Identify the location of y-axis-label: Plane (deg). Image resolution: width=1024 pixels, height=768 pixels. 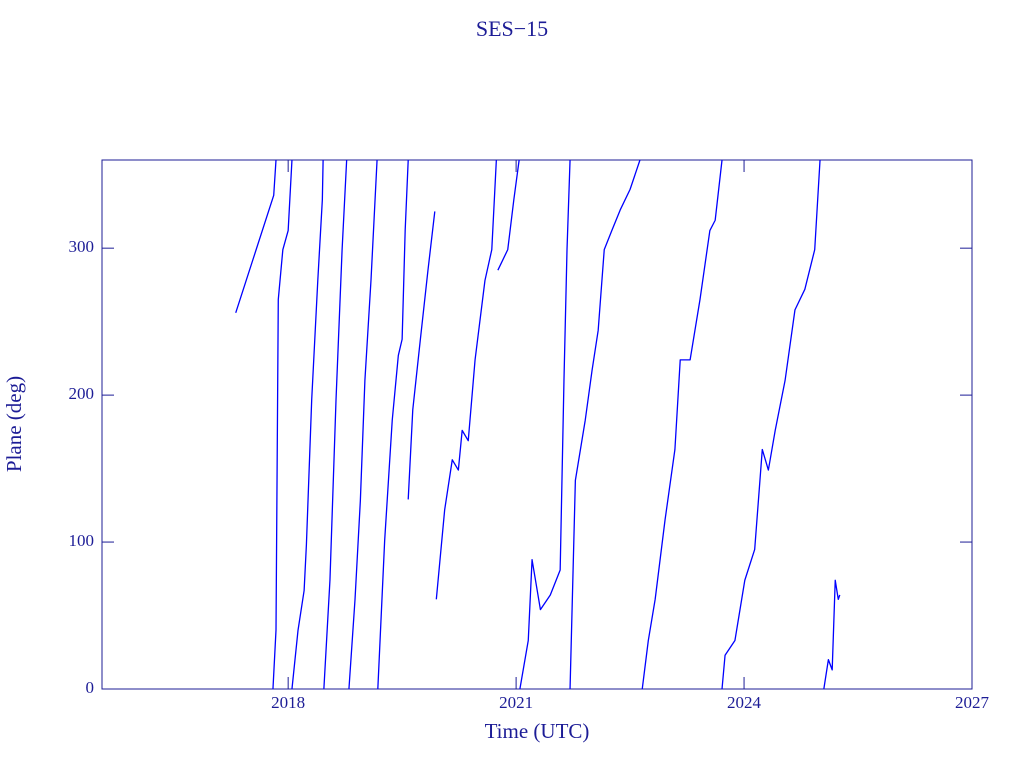
(14, 424).